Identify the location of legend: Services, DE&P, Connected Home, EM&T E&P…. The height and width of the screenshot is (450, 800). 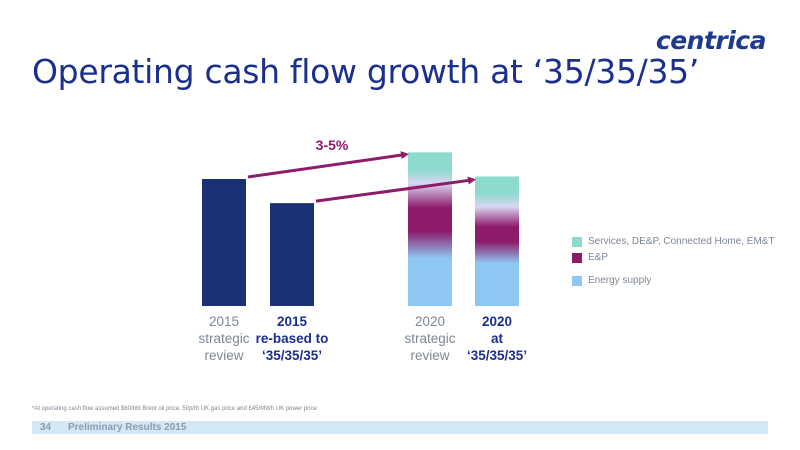
(673, 261).